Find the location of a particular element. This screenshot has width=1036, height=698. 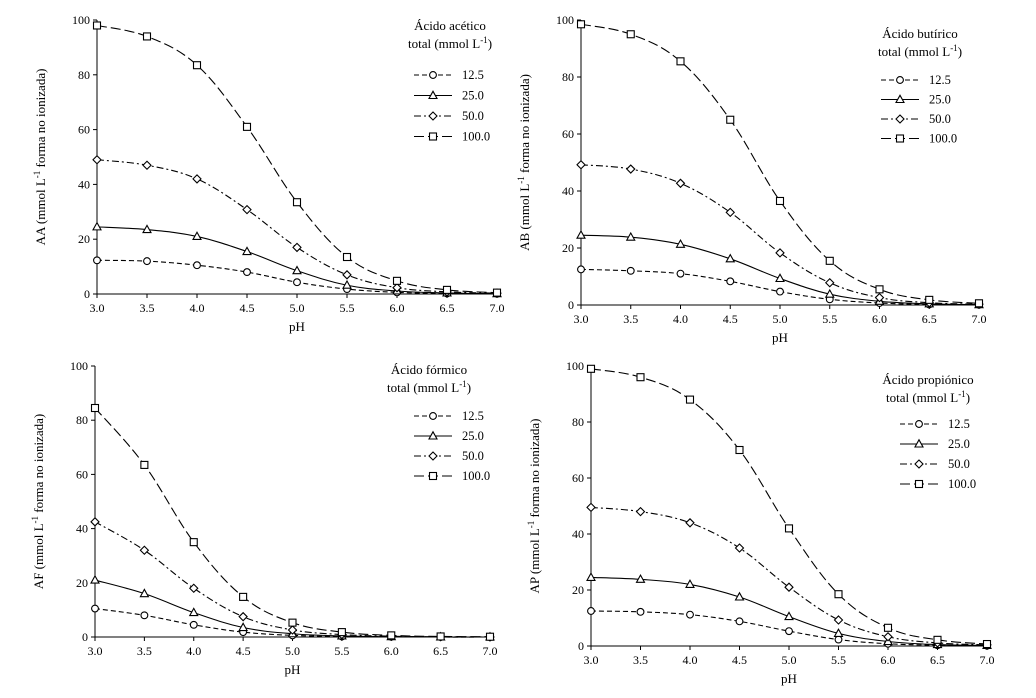

series-line is located at coordinates (789, 628).